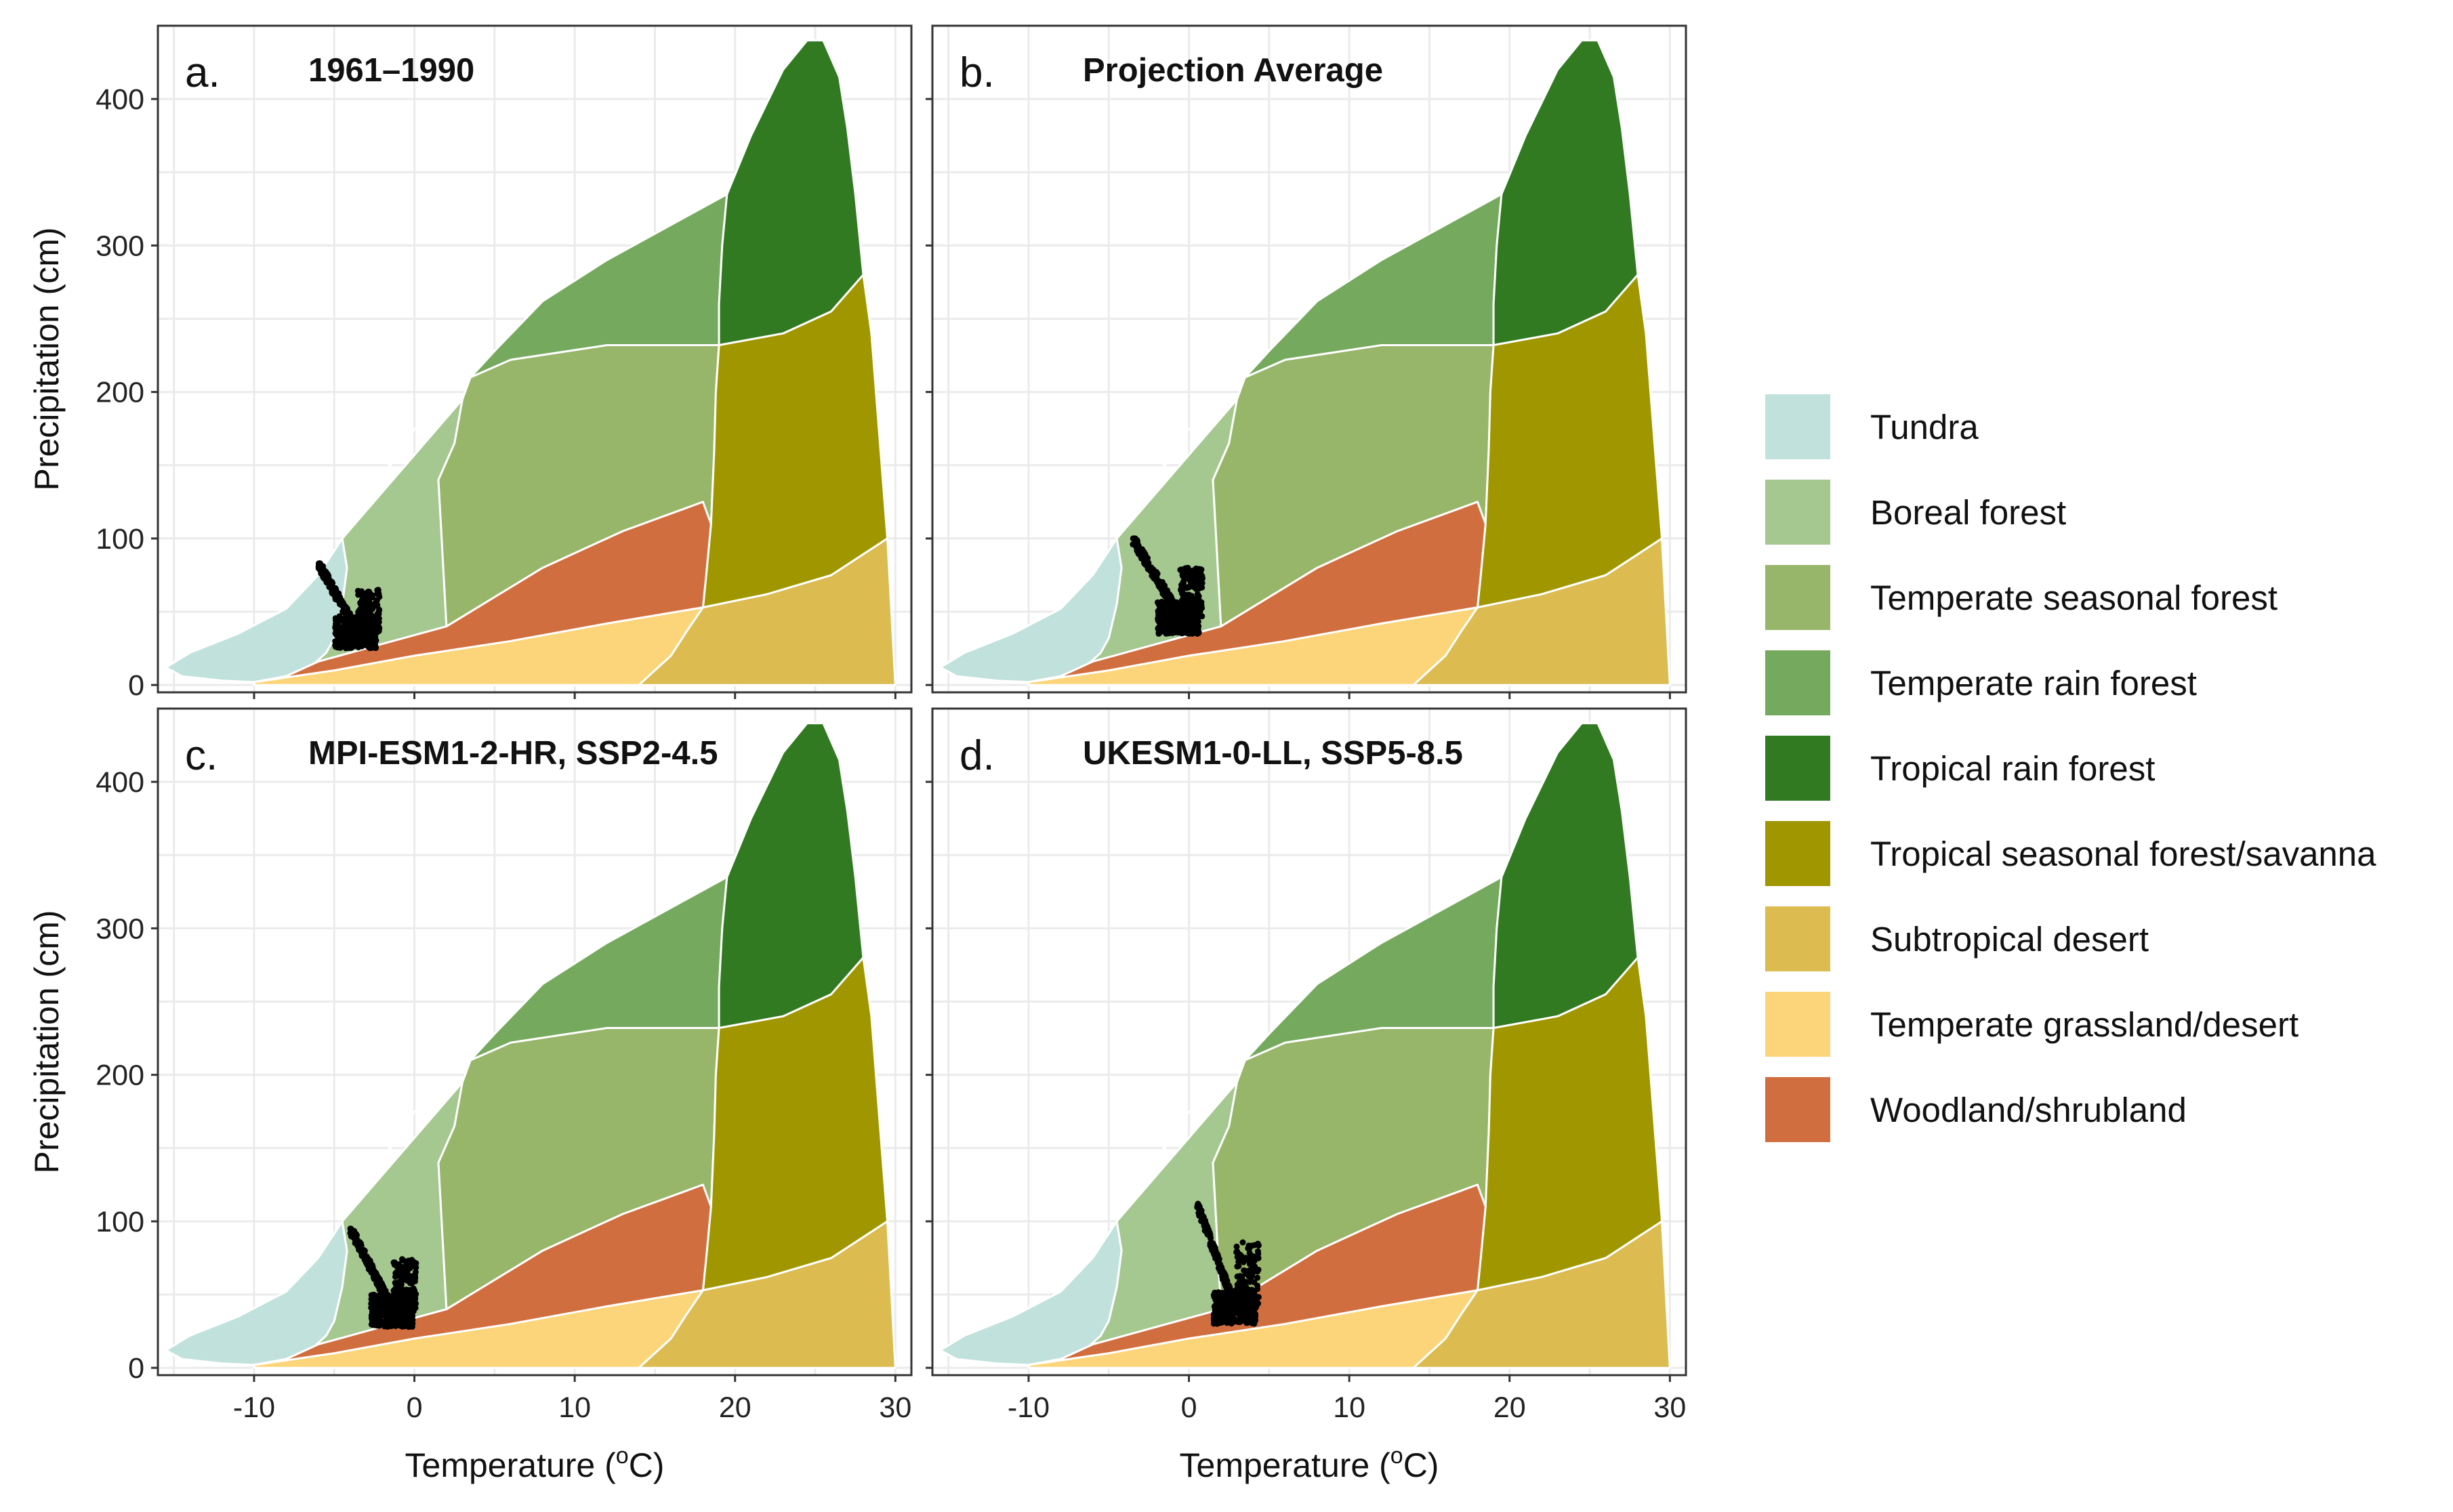 This screenshot has height=1512, width=2453. Describe the element at coordinates (1273, 753) in the screenshot. I see `panel-title: UKESM1-0-LL, SSP5-8.5` at that location.